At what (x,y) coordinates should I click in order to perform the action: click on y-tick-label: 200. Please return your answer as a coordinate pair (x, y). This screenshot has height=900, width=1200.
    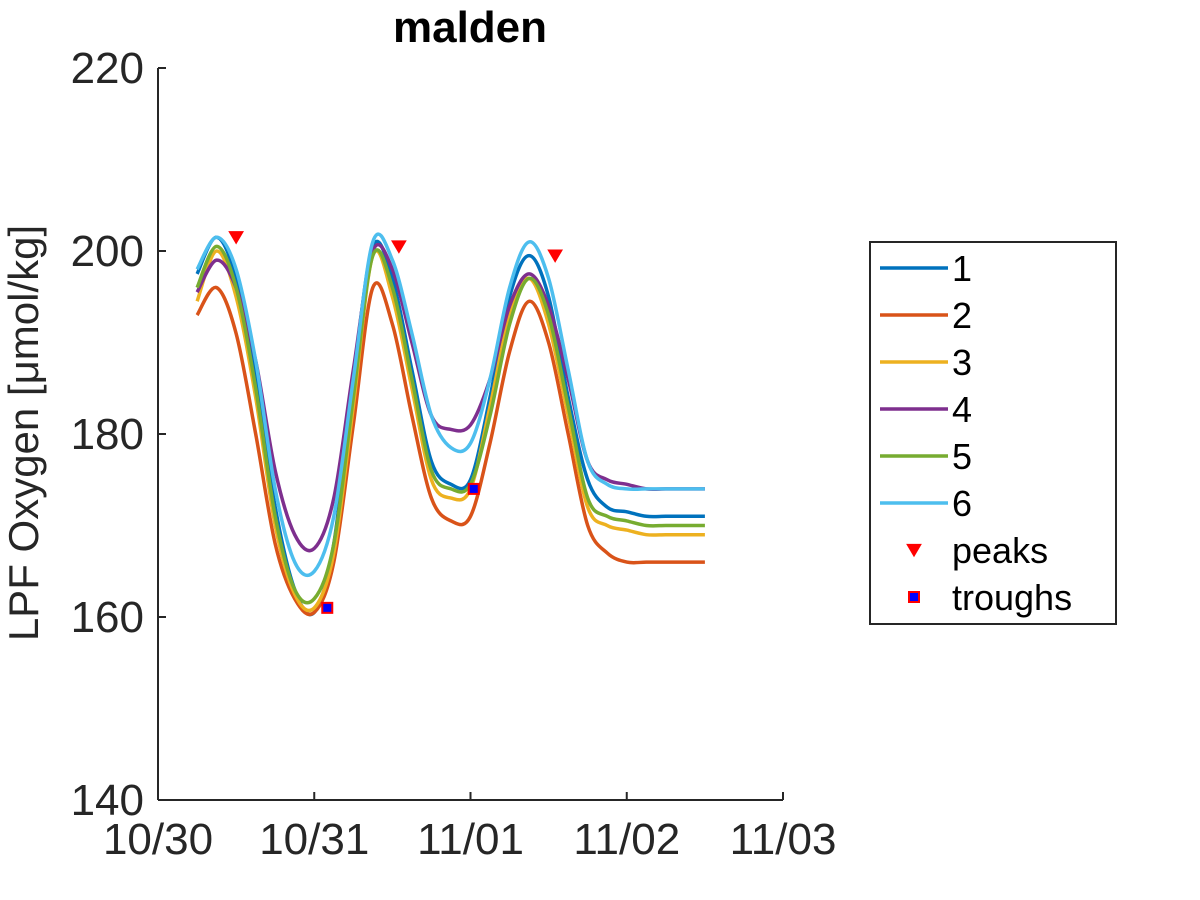
    Looking at the image, I should click on (107, 251).